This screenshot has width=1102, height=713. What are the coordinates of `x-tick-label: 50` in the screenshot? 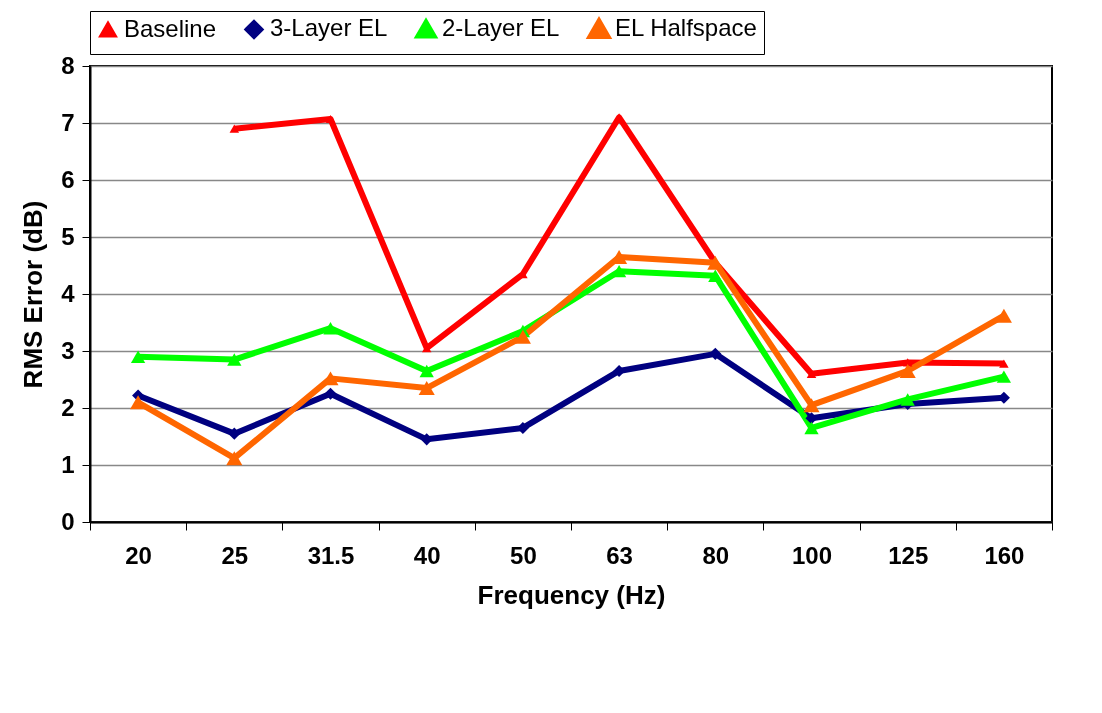 It's located at (523, 555).